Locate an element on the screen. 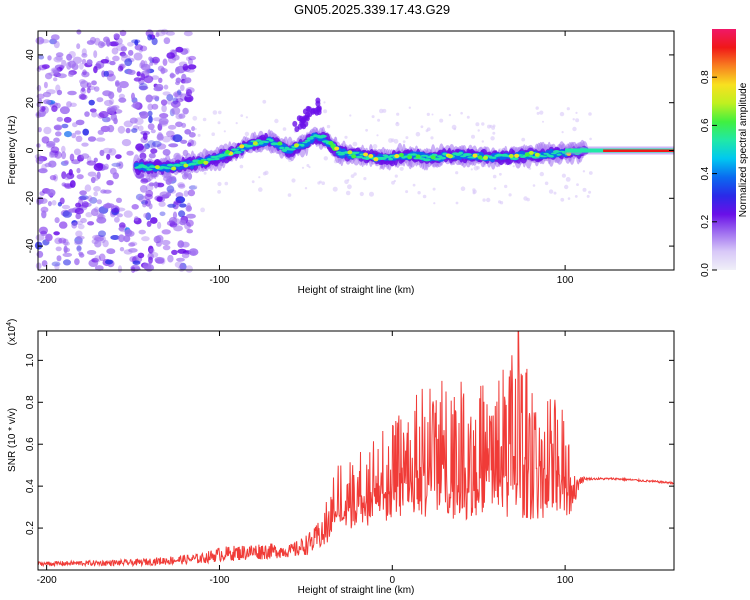 The width and height of the screenshot is (750, 600). y-tick-label: 0.8 is located at coordinates (30, 402).